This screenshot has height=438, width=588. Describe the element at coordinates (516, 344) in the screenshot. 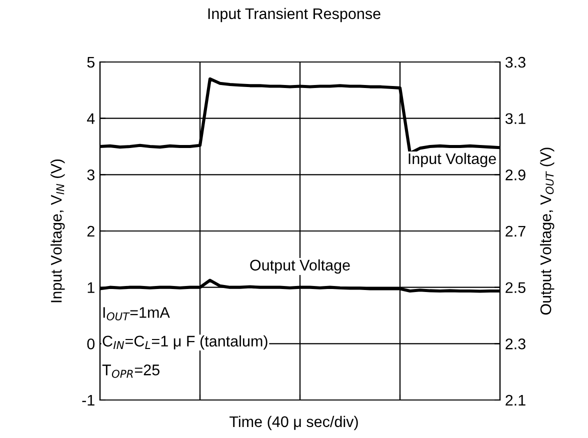

I see `y2-tick-label: 2.3` at that location.